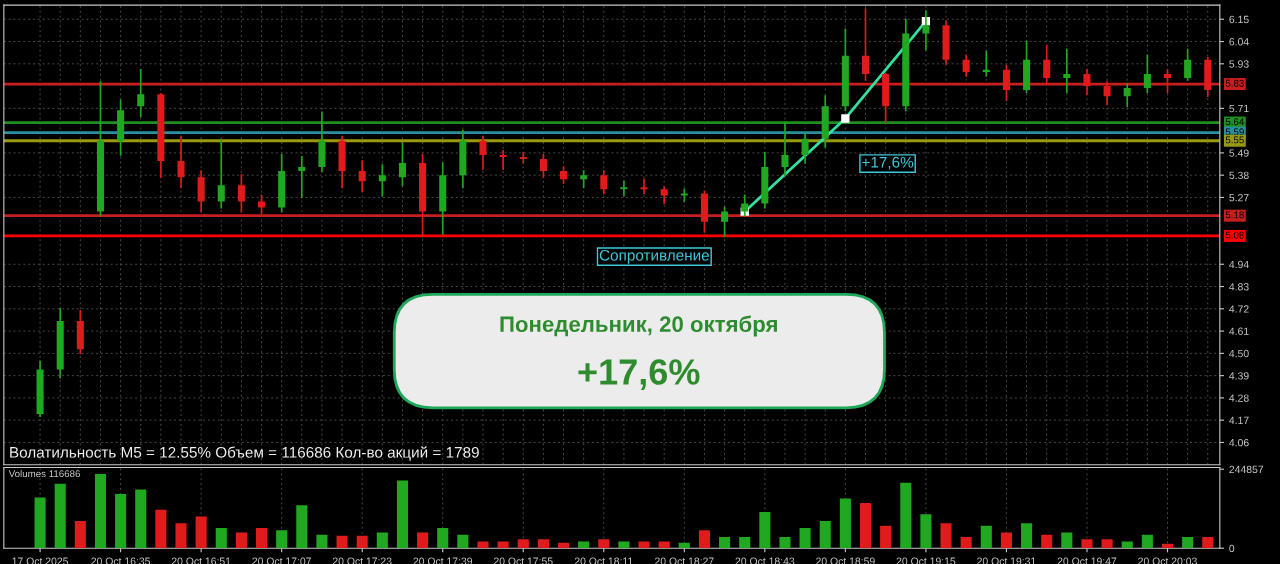  I want to click on y-tick-label: 5.93, so click(1239, 64).